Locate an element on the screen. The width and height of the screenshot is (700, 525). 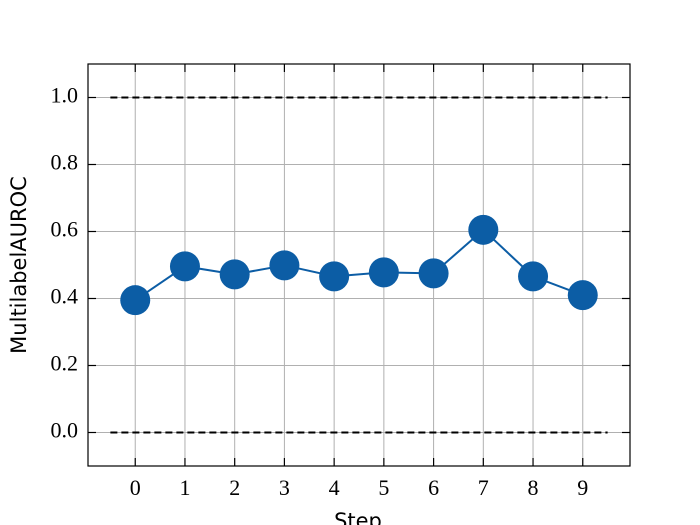
x-tick-label: 9 is located at coordinates (582, 487).